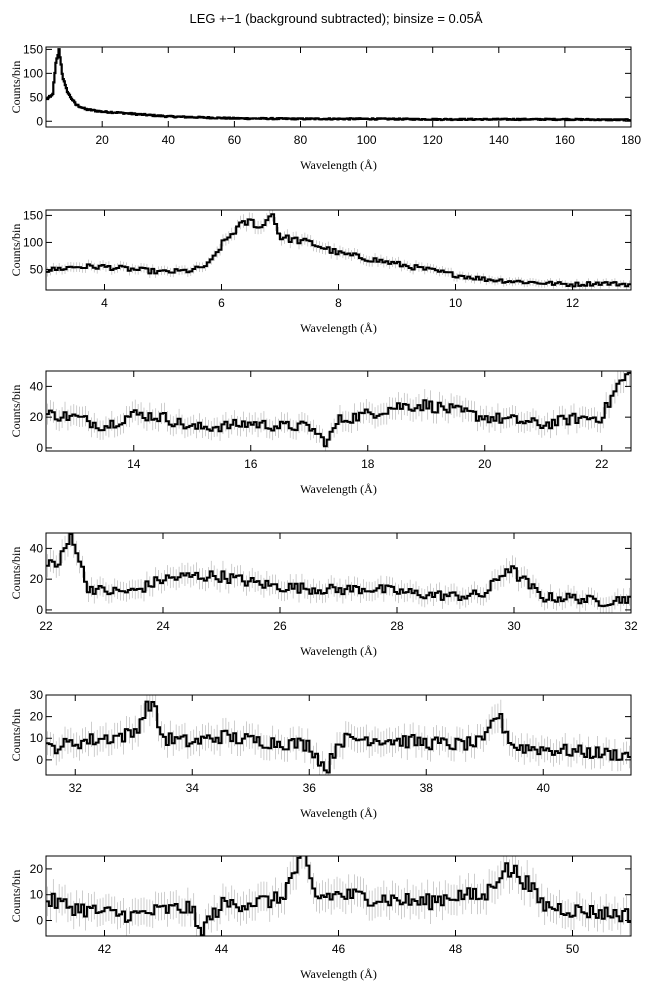 The image size is (652, 989). Describe the element at coordinates (427, 788) in the screenshot. I see `x-tick-label: 38` at that location.